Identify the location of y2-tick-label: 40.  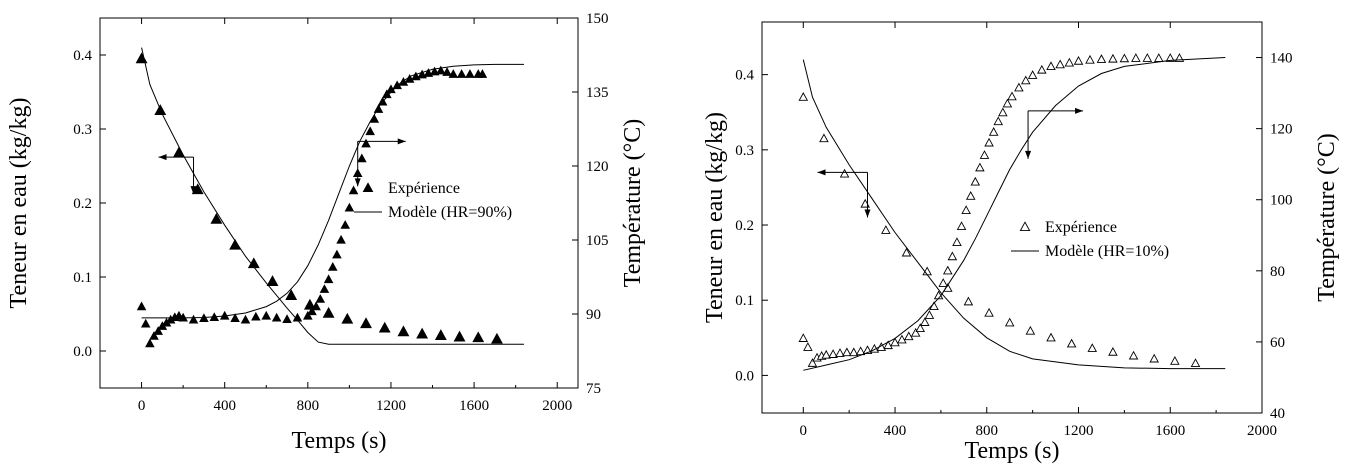
(1277, 414).